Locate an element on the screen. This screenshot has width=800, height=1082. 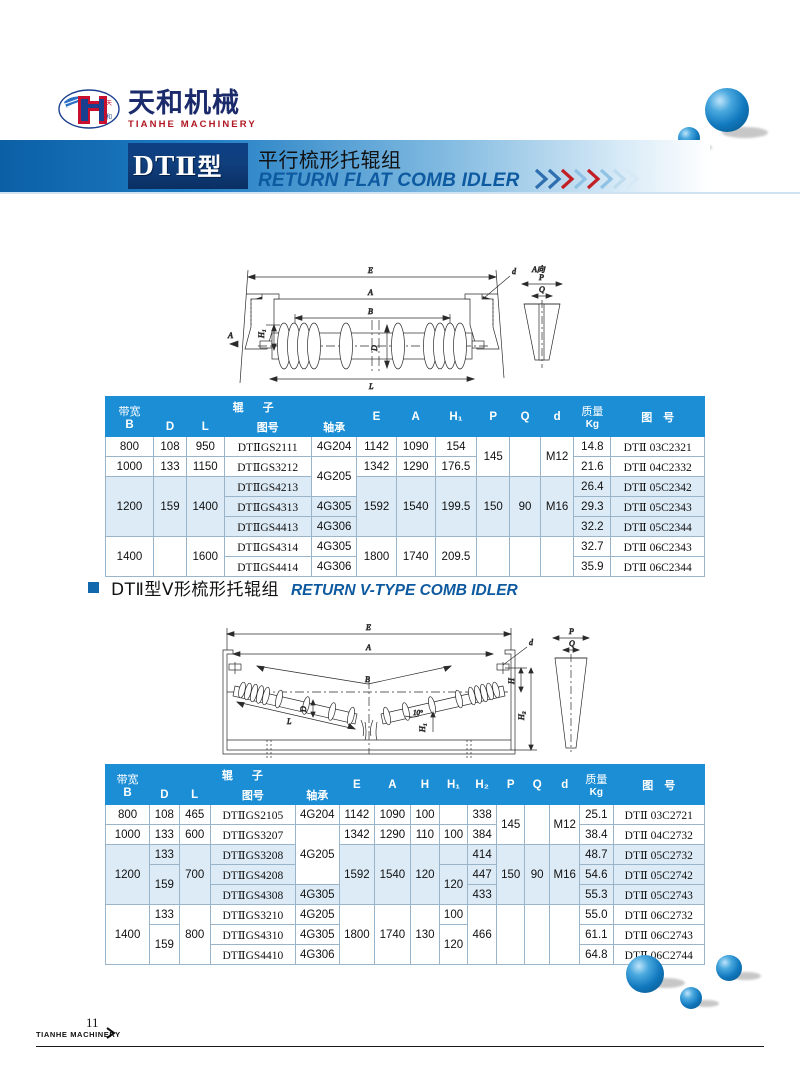
cell-fig-no: DTⅡ 03C2721 is located at coordinates (659, 814).